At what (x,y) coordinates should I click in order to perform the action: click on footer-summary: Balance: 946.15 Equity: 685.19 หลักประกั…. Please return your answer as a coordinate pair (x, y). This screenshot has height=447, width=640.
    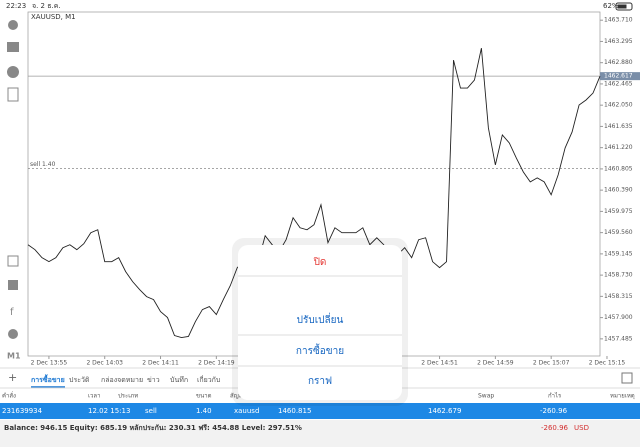
    Looking at the image, I should click on (153, 428).